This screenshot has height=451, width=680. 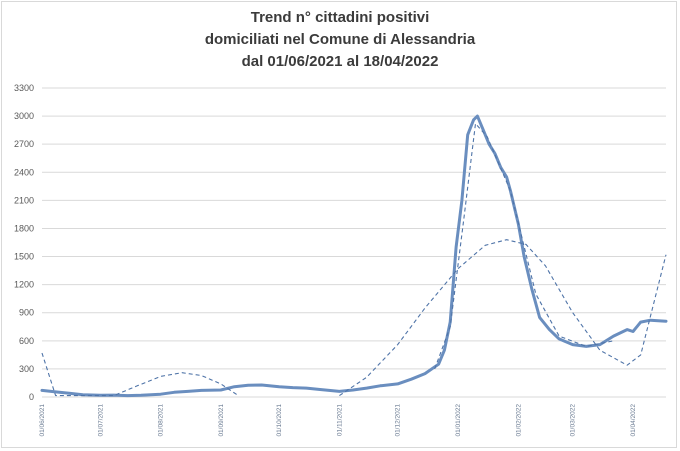 What do you see at coordinates (42, 420) in the screenshot?
I see `x-tick-label: 01/06/2021` at bounding box center [42, 420].